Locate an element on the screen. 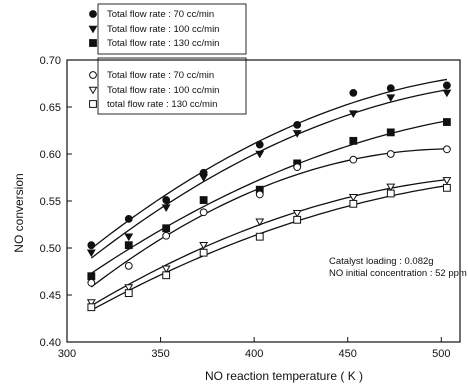  annotation-catalyst-loading: Catalyst loading : 0.082g is located at coordinates (381, 261).